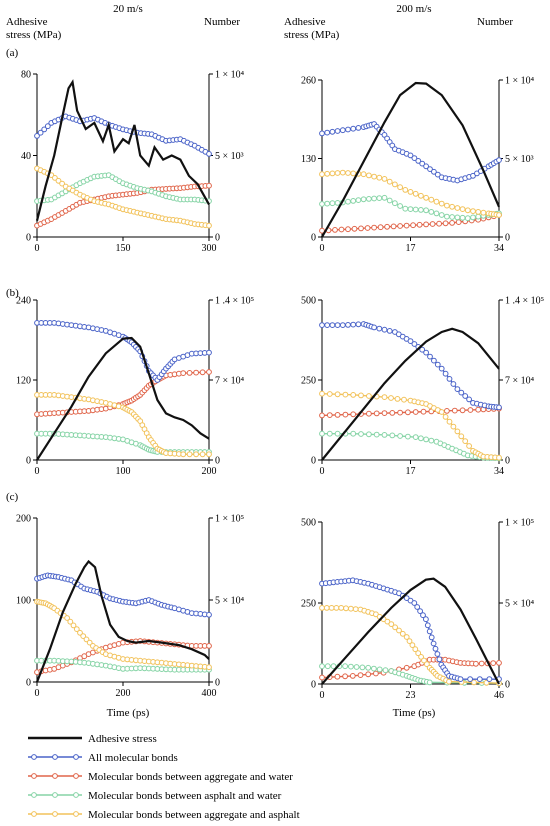 The width and height of the screenshot is (550, 826). Describe the element at coordinates (12, 293) in the screenshot. I see `row-label-b: (b)` at that location.